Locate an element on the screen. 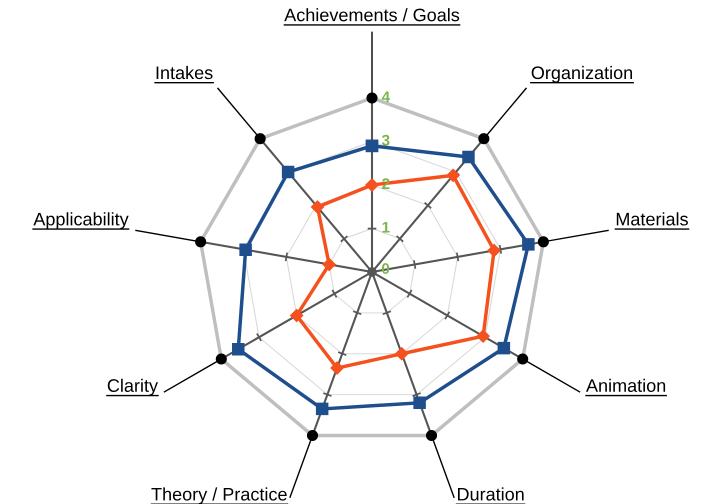 This screenshot has width=720, height=504. y-tick-label: 3 is located at coordinates (386, 140).